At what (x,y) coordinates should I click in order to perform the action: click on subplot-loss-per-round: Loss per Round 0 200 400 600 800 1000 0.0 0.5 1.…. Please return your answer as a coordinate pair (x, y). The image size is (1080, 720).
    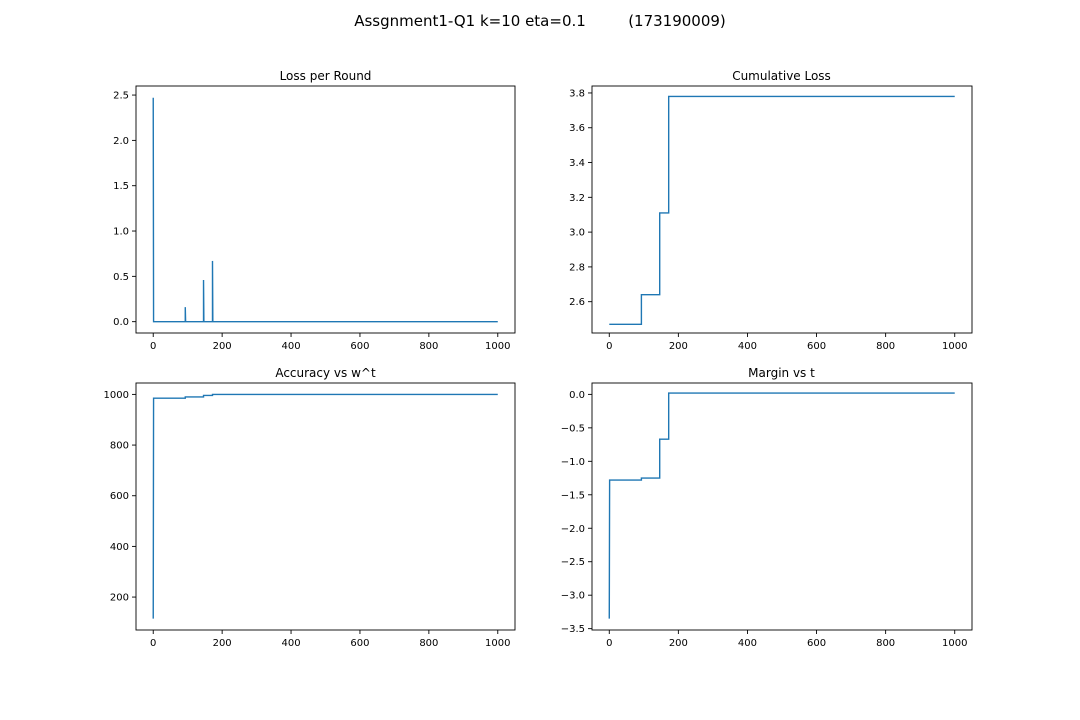
    Looking at the image, I should click on (314, 210).